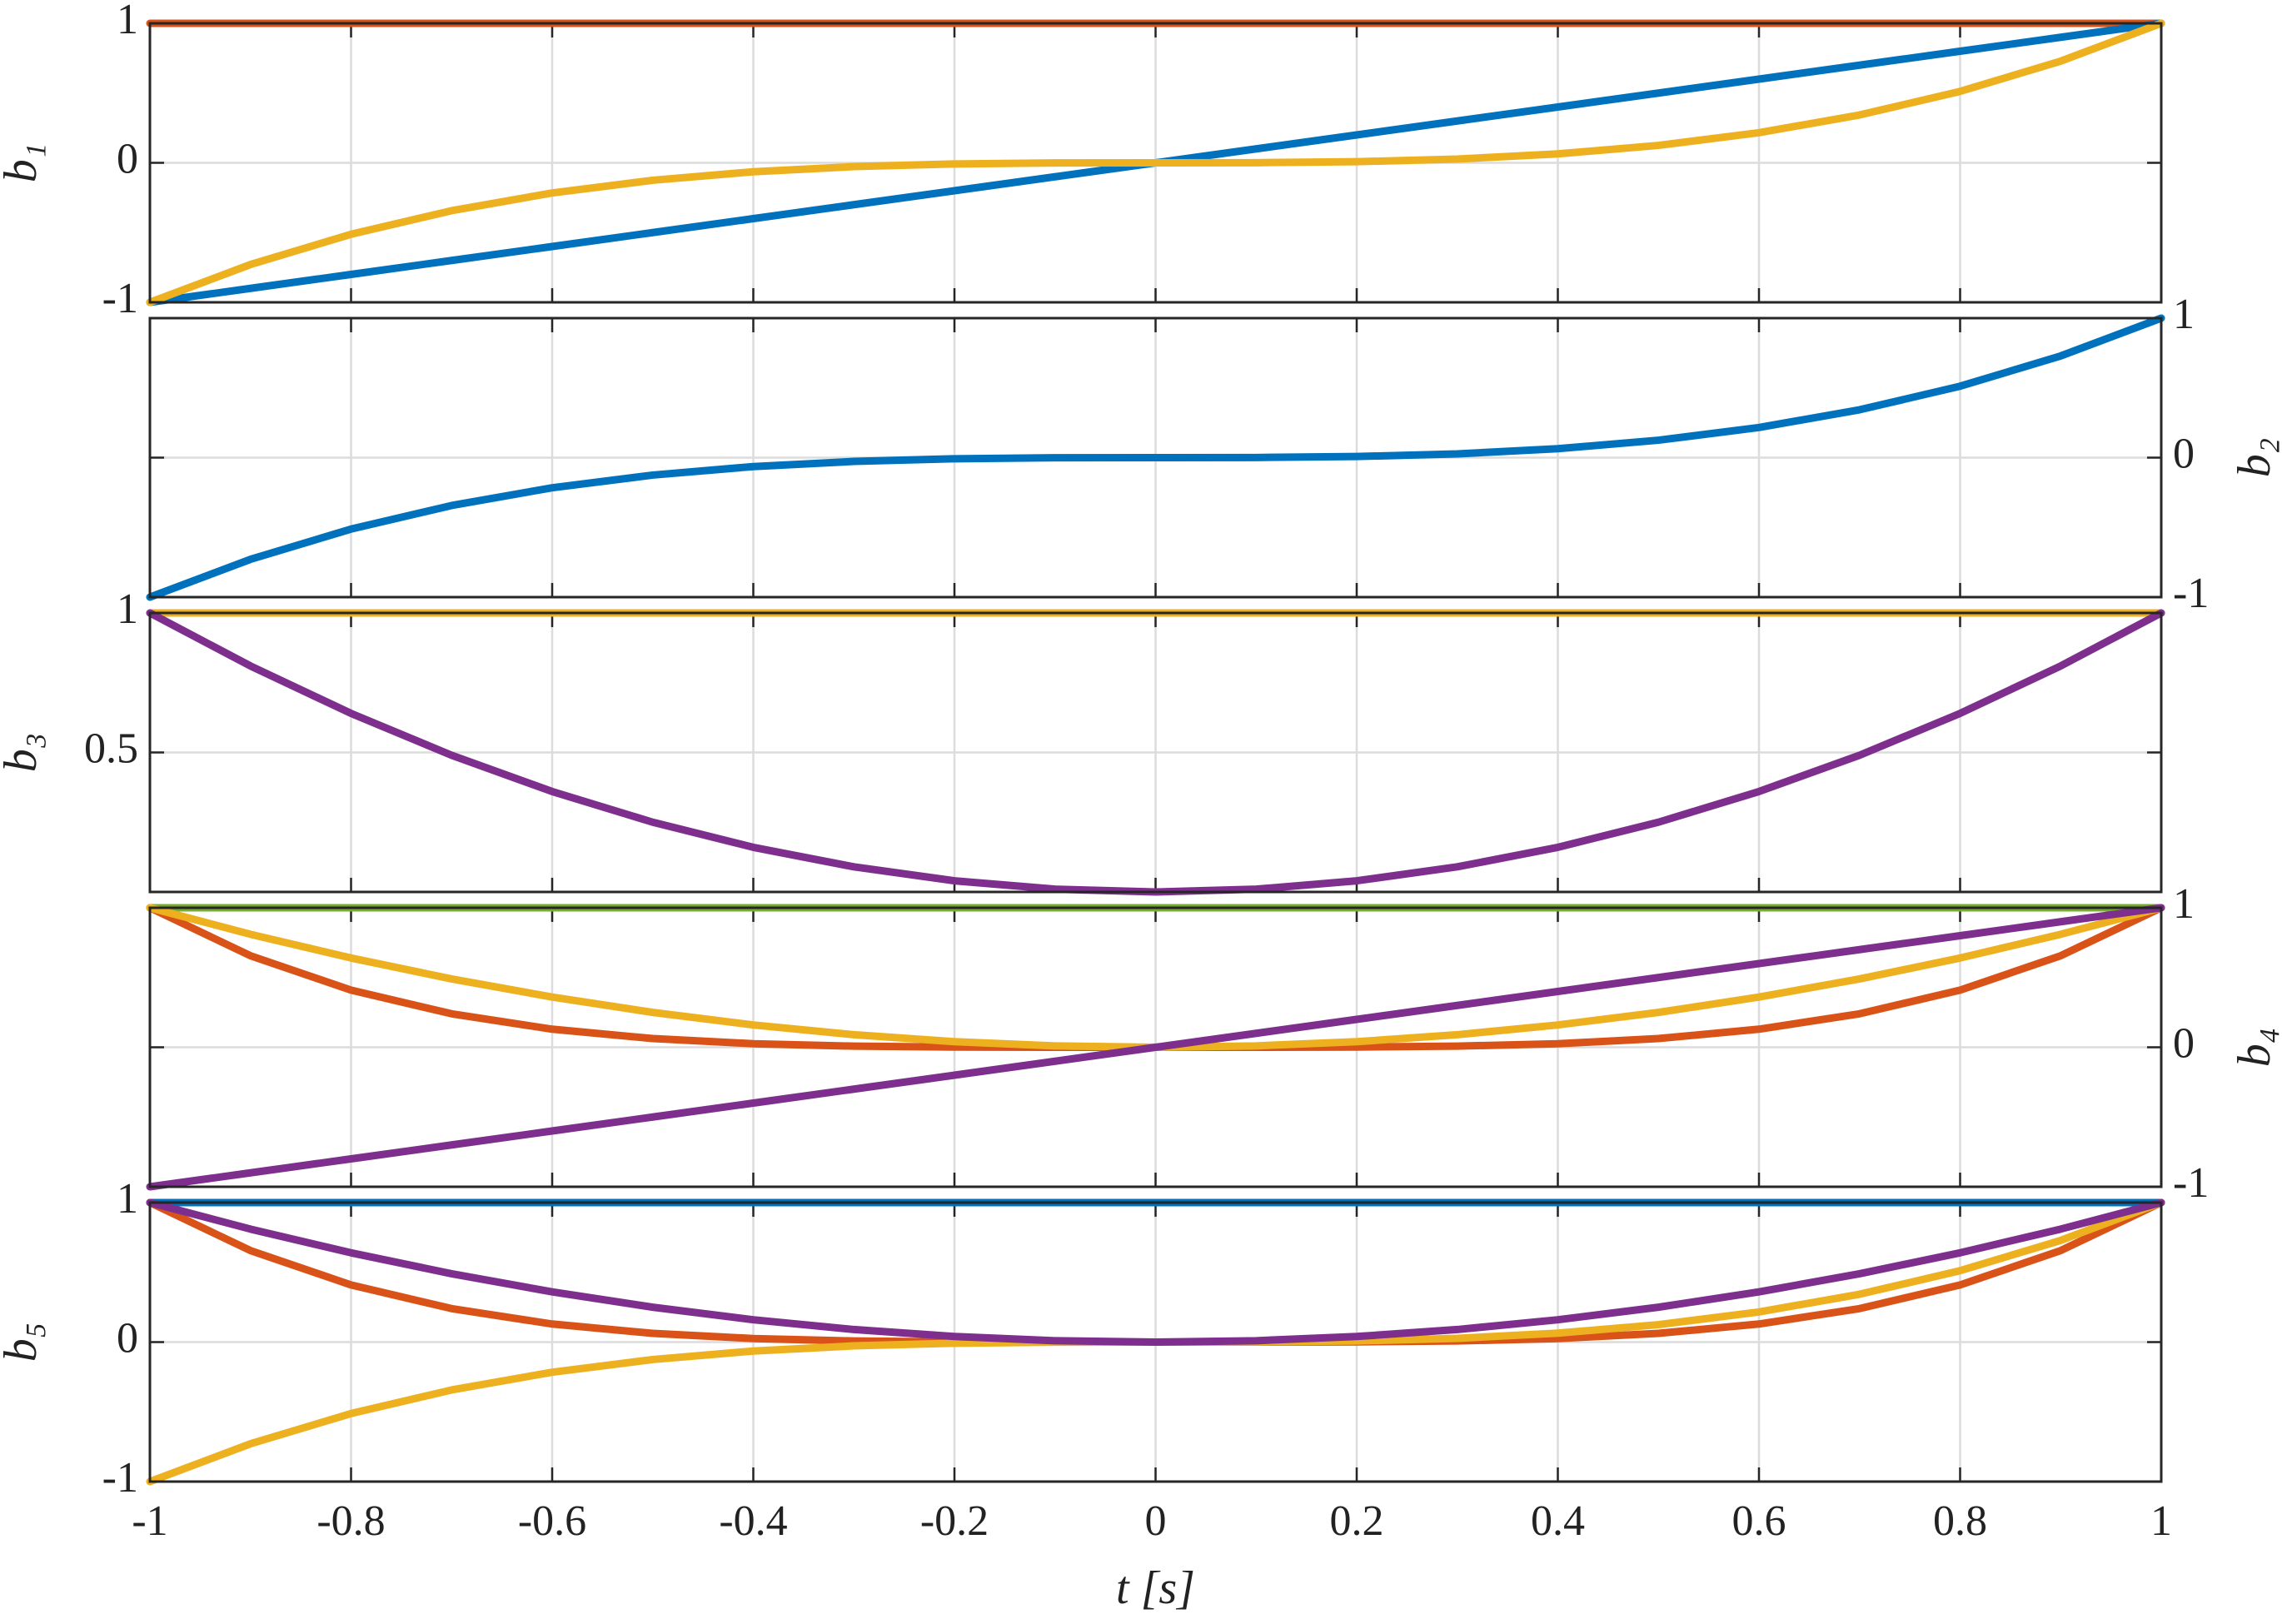 The height and width of the screenshot is (1624, 2282). I want to click on y-axis-label: b₄, so click(2254, 1047).